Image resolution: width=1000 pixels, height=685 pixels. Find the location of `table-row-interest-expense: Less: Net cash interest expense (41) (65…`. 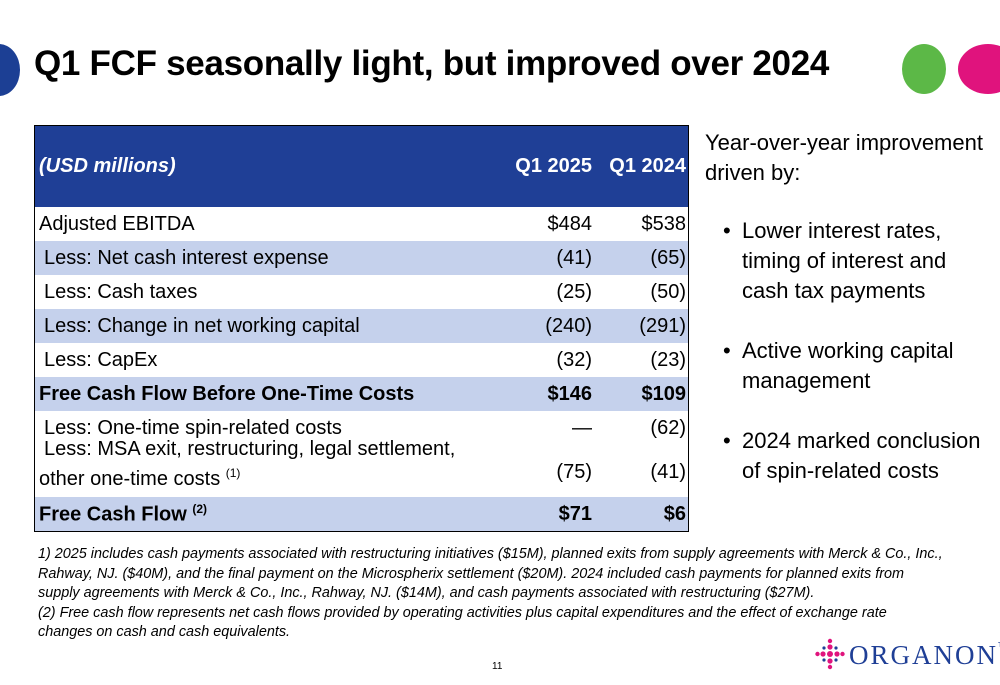

table-row-interest-expense: Less: Net cash interest expense (41) (65… is located at coordinates (361, 258).